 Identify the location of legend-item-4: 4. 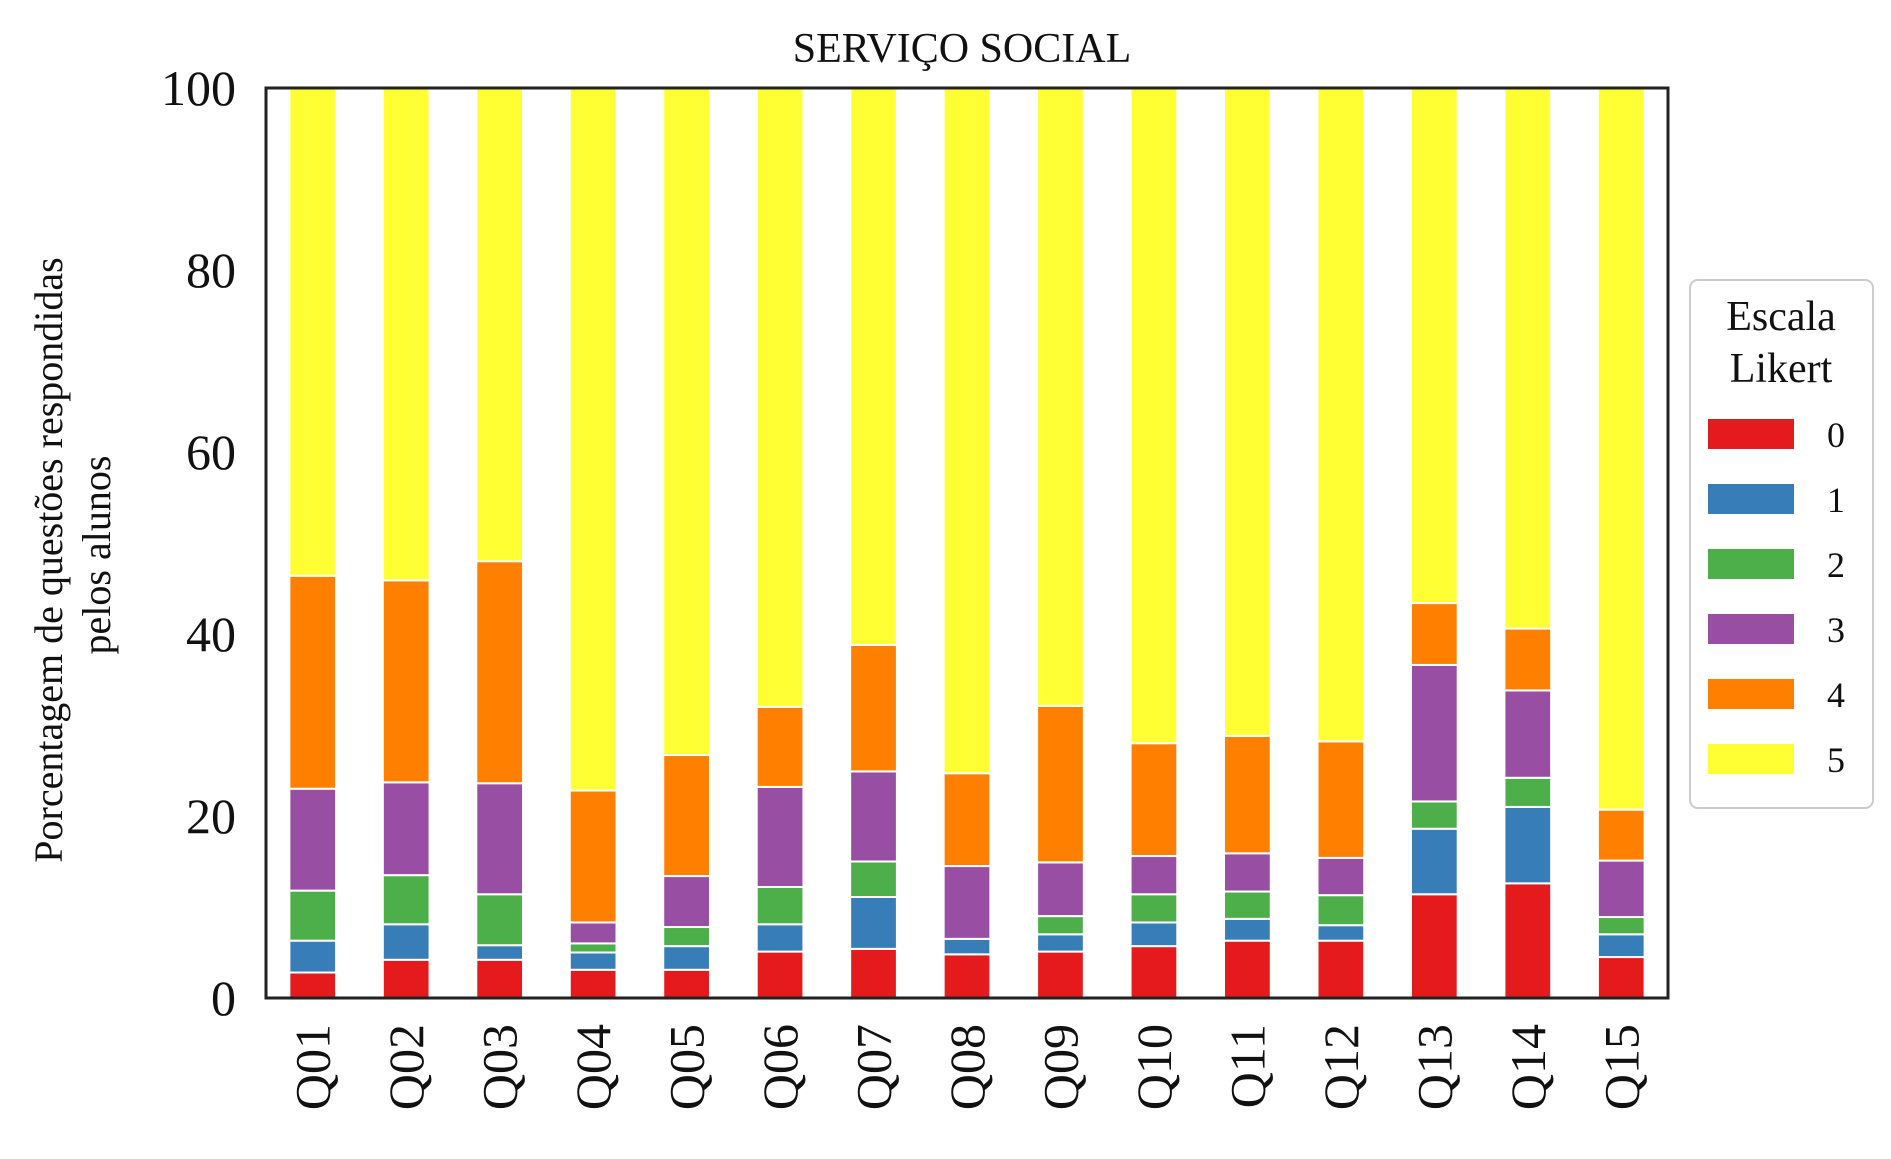
(1776, 695).